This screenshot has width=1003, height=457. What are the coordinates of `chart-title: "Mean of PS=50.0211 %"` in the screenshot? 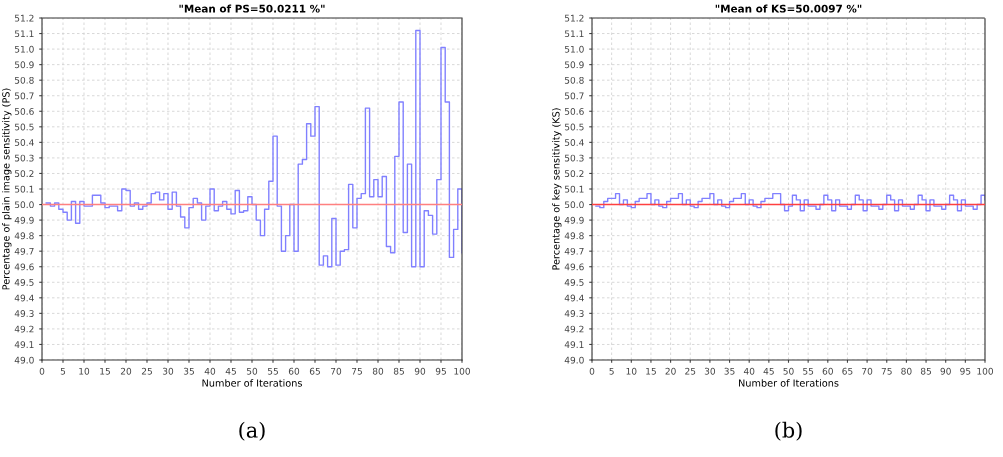 It's located at (252, 8).